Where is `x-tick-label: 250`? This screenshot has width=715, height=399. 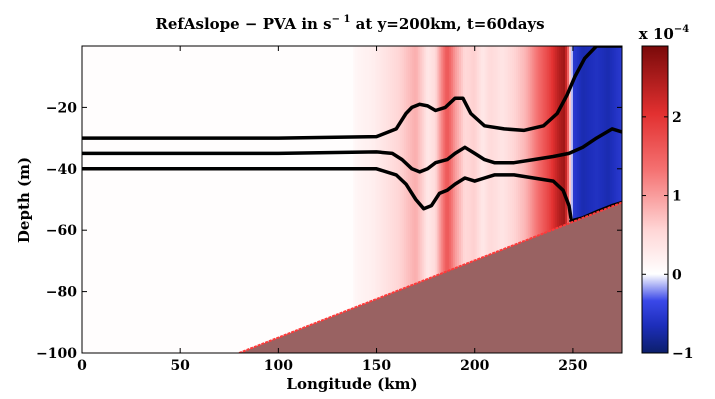 x-tick-label: 250 is located at coordinates (572, 366).